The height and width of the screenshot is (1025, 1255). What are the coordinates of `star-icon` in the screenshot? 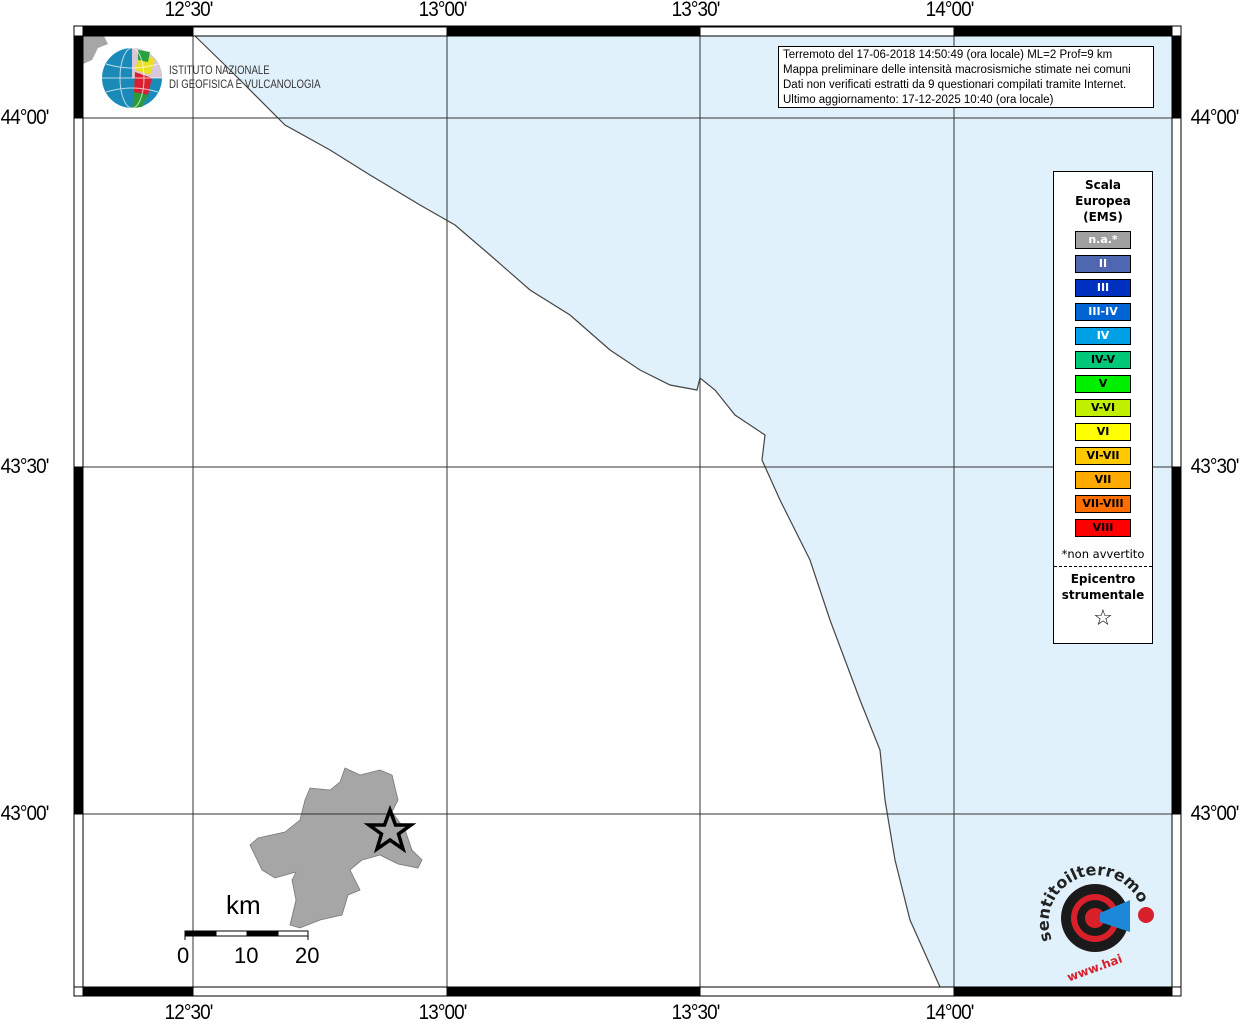 It's located at (390, 829).